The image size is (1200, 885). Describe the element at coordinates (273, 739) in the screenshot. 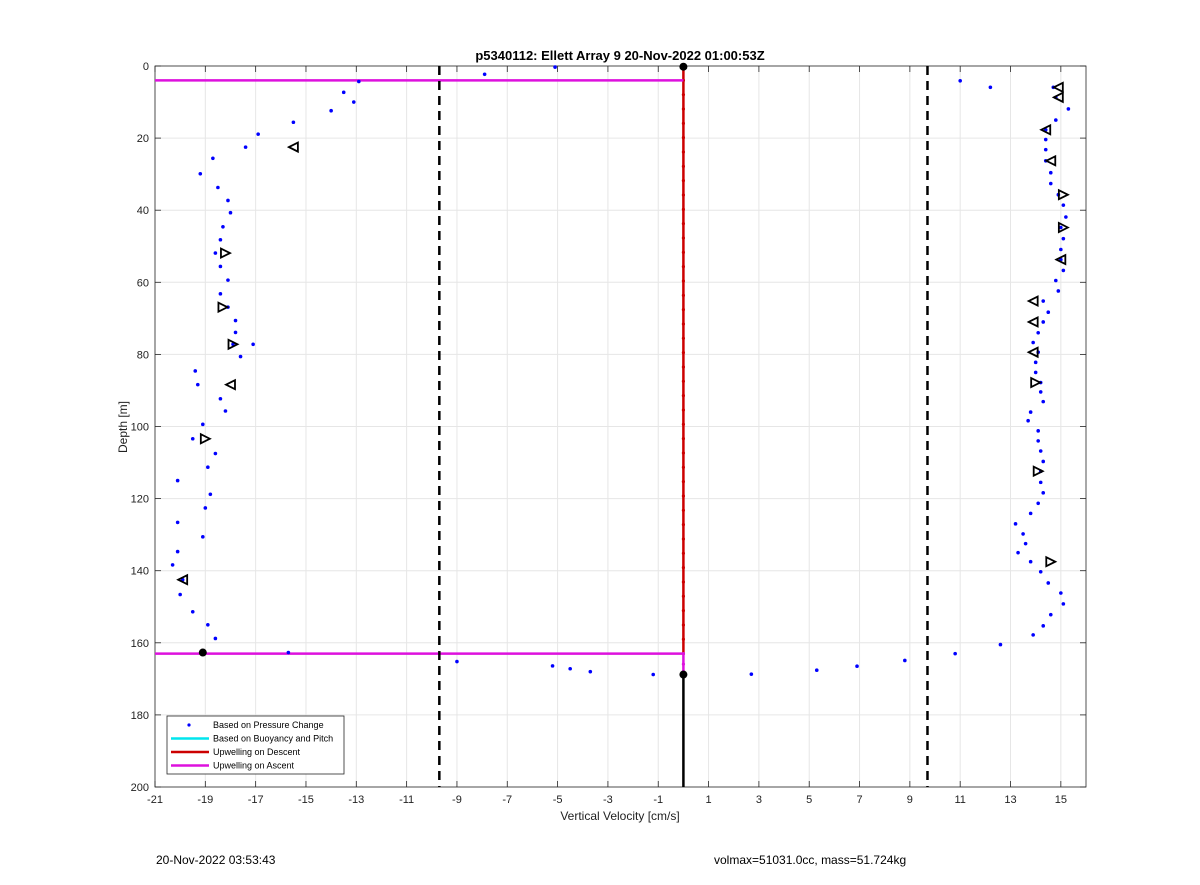

I see `legend-label: Based on Buoyancy and Pitch` at that location.